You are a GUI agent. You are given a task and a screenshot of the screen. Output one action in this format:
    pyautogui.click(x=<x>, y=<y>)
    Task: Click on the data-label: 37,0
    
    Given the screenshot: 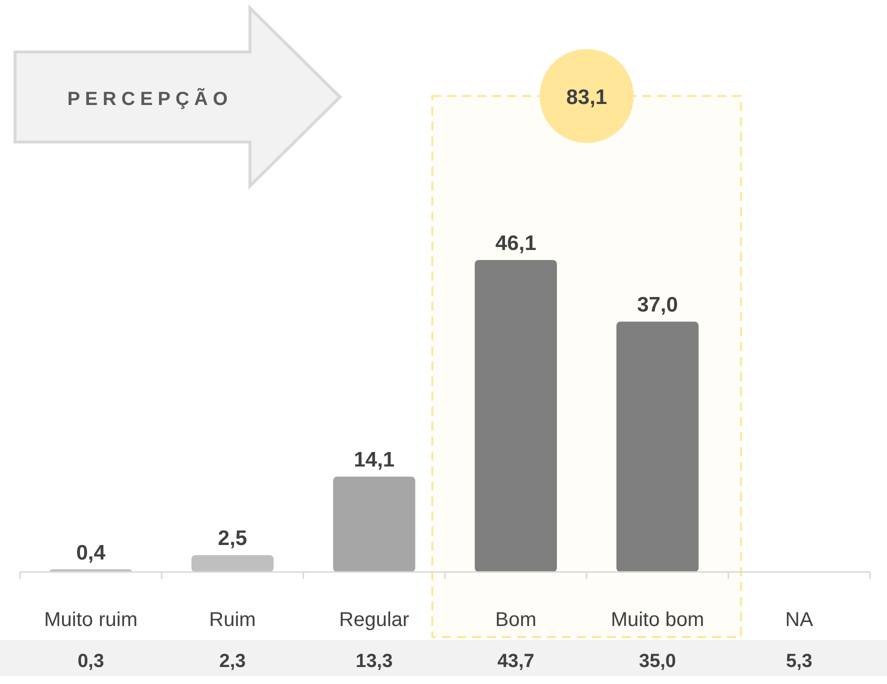 What is the action you would take?
    pyautogui.click(x=657, y=305)
    